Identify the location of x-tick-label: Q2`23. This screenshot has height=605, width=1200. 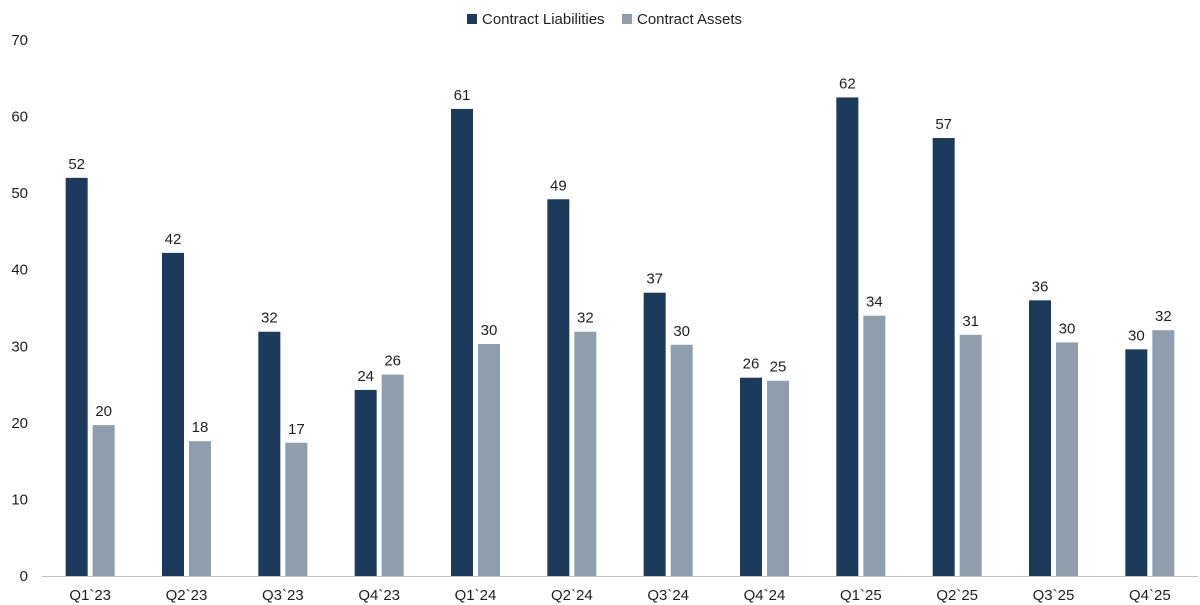
(187, 595).